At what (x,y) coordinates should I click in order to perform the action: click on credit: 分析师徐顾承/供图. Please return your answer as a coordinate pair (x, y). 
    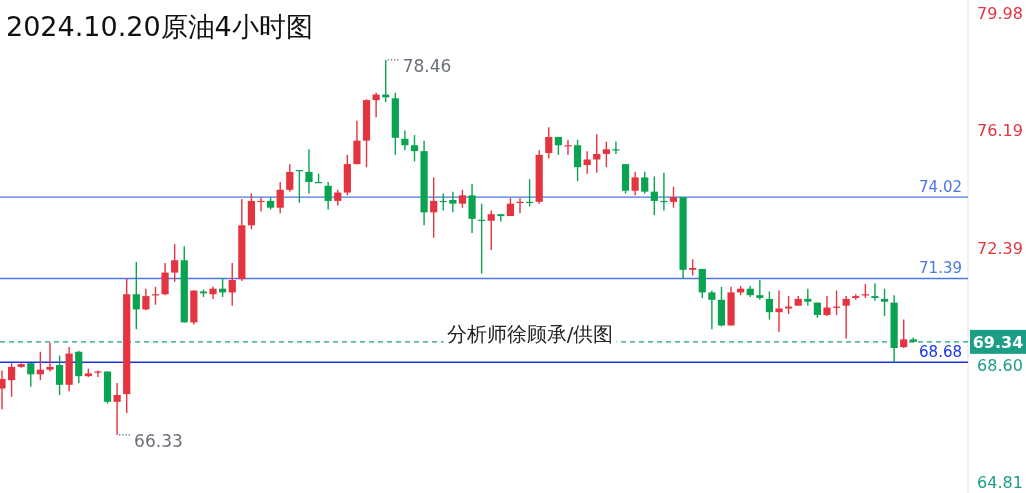
    Looking at the image, I should click on (530, 334).